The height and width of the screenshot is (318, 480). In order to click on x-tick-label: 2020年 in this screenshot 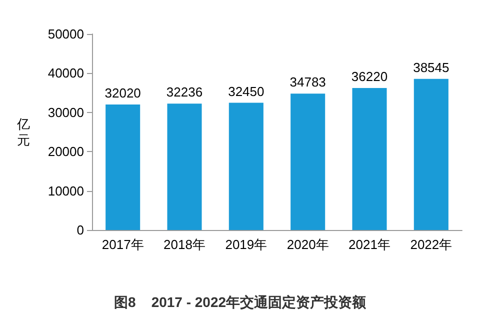, I will do `click(307, 244)`.